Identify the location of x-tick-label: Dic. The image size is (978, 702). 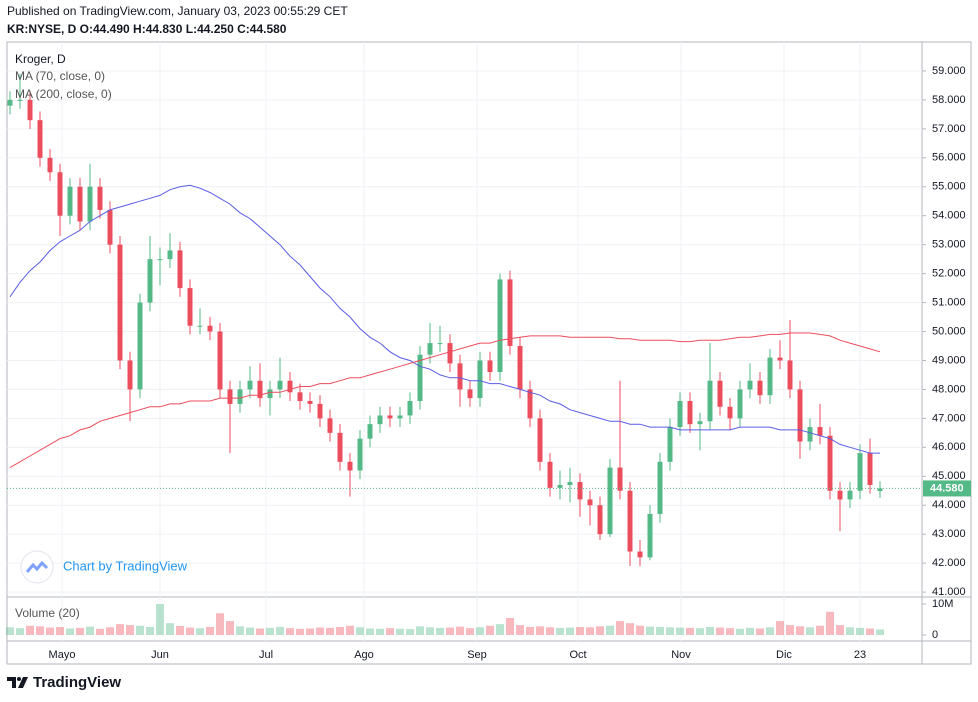
(784, 655).